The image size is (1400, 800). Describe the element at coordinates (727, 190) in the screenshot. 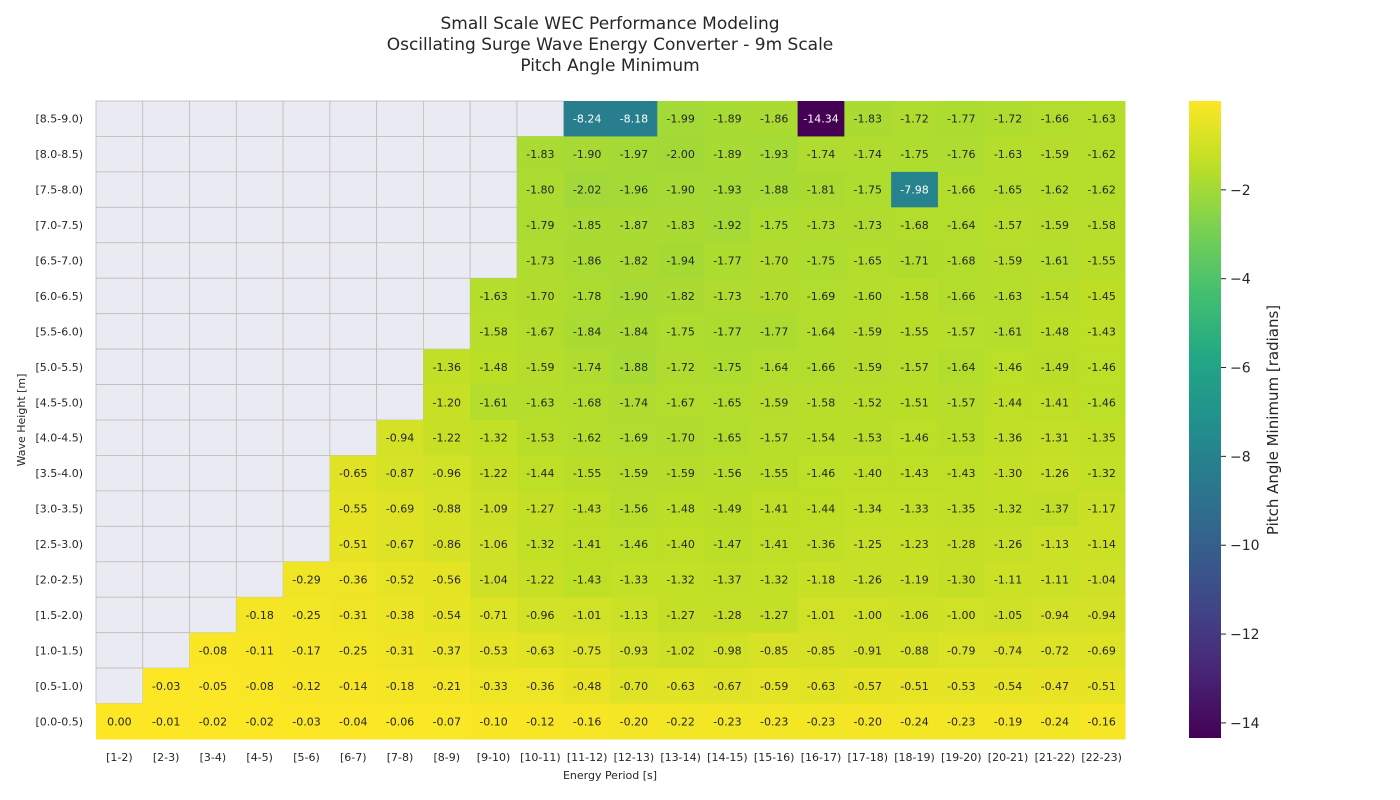

I see `heatmap-cell-label: -1.93` at that location.